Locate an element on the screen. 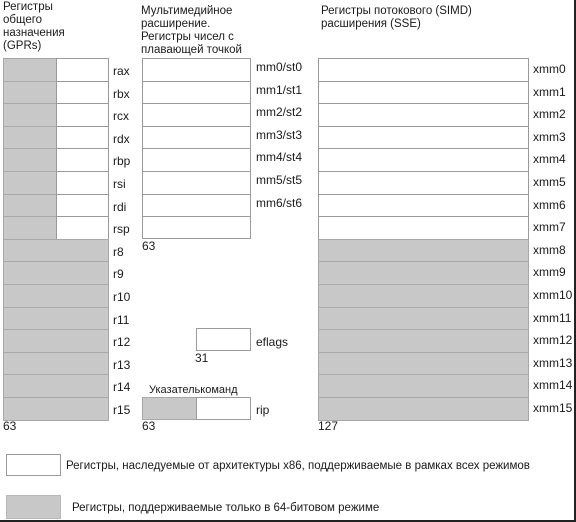 The image size is (576, 522). gpr-register-label: rax is located at coordinates (121, 71).